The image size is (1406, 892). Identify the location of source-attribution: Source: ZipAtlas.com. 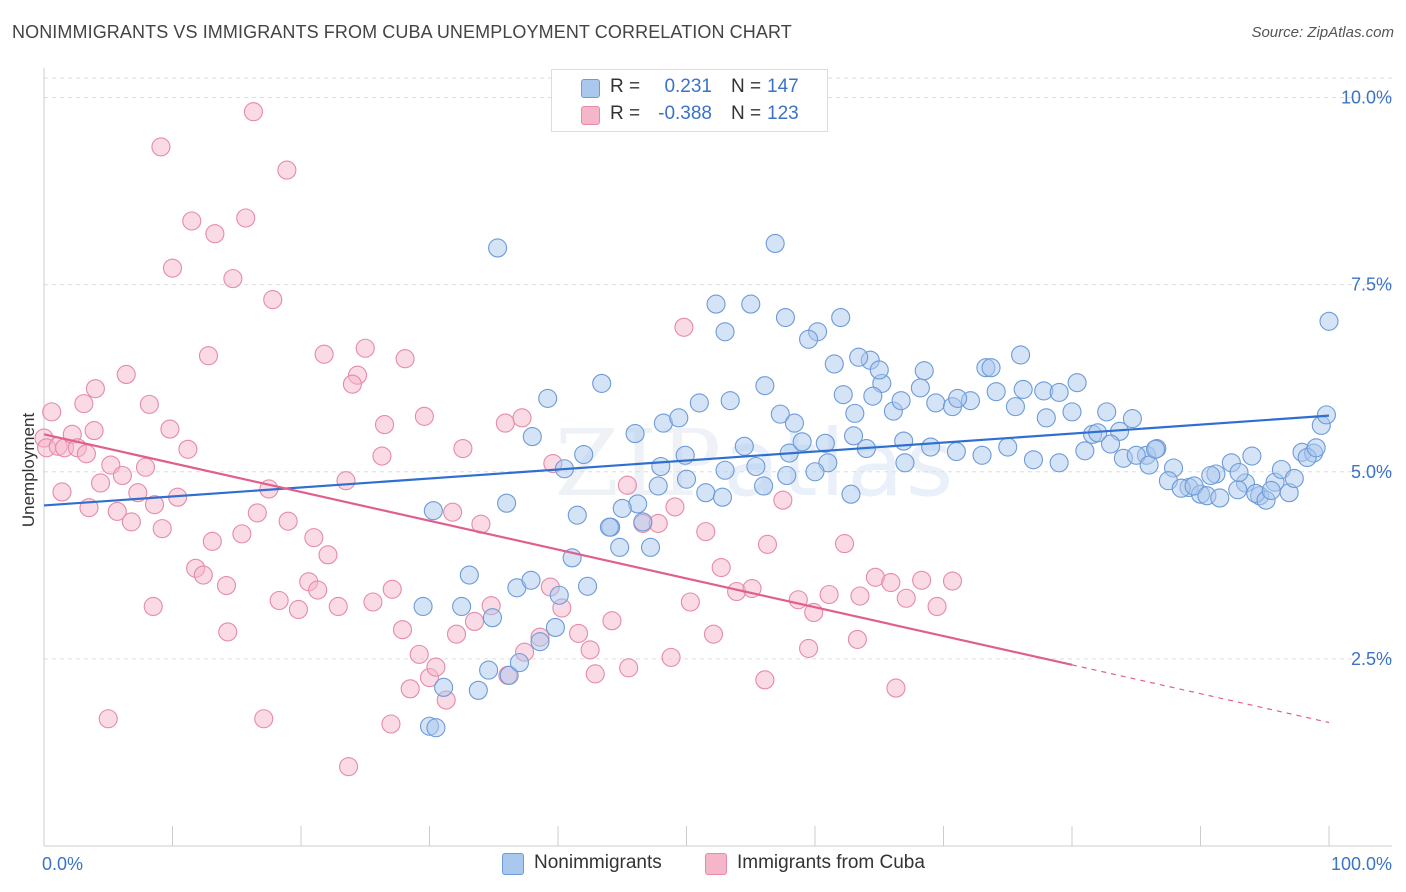
(1322, 32).